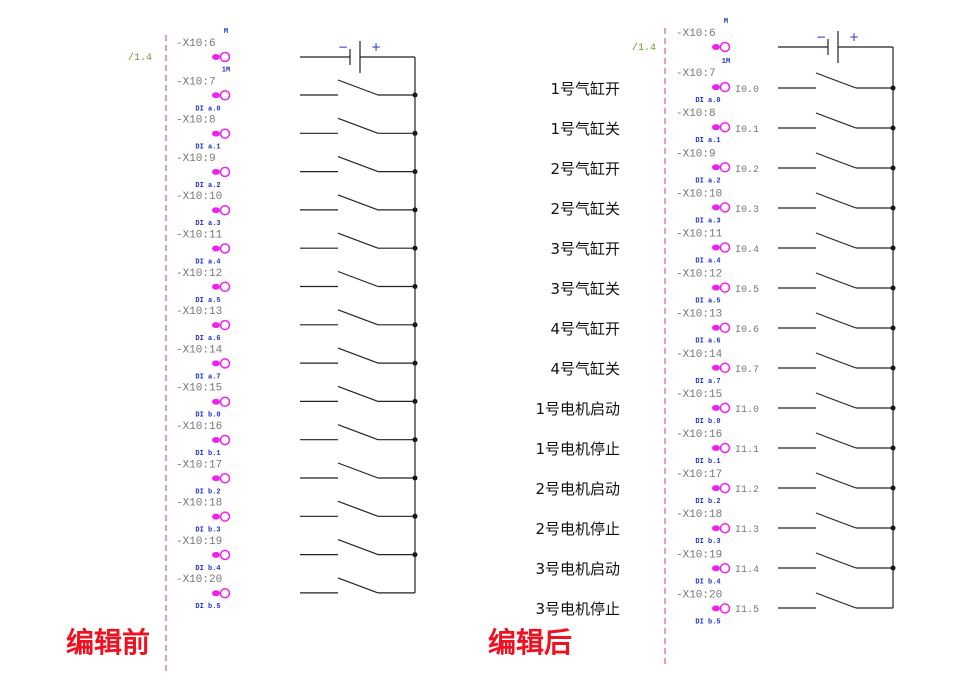  Describe the element at coordinates (199, 465) in the screenshot. I see `terminal-id: -X10:17` at that location.